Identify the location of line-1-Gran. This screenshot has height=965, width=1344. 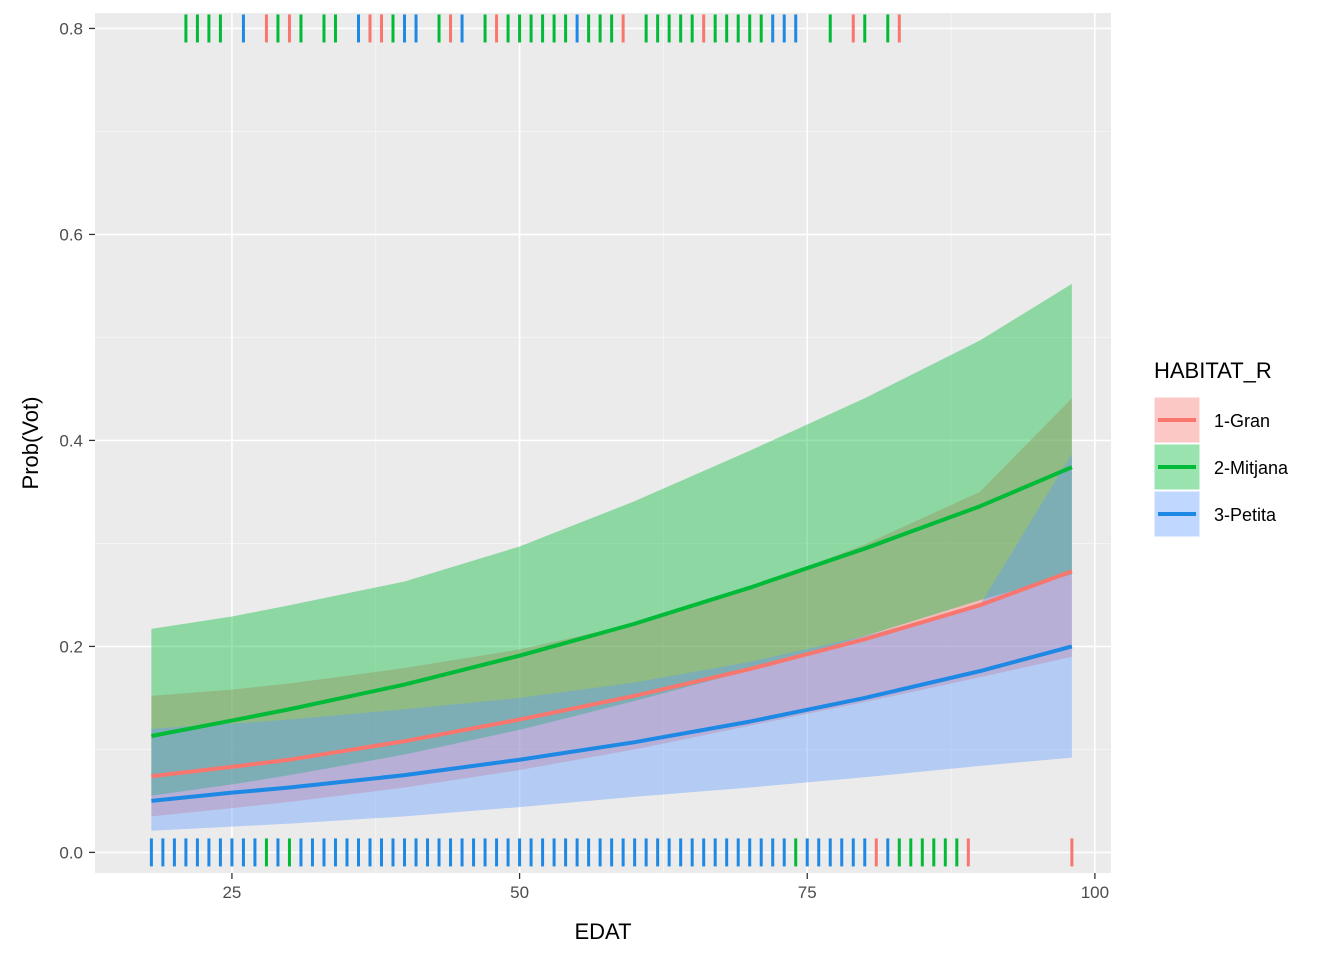
(612, 674).